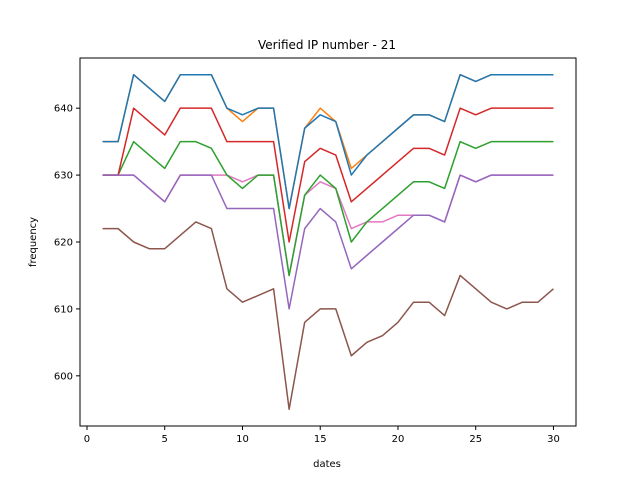  I want to click on chart-title: Verified IP number - 21, so click(327, 45).